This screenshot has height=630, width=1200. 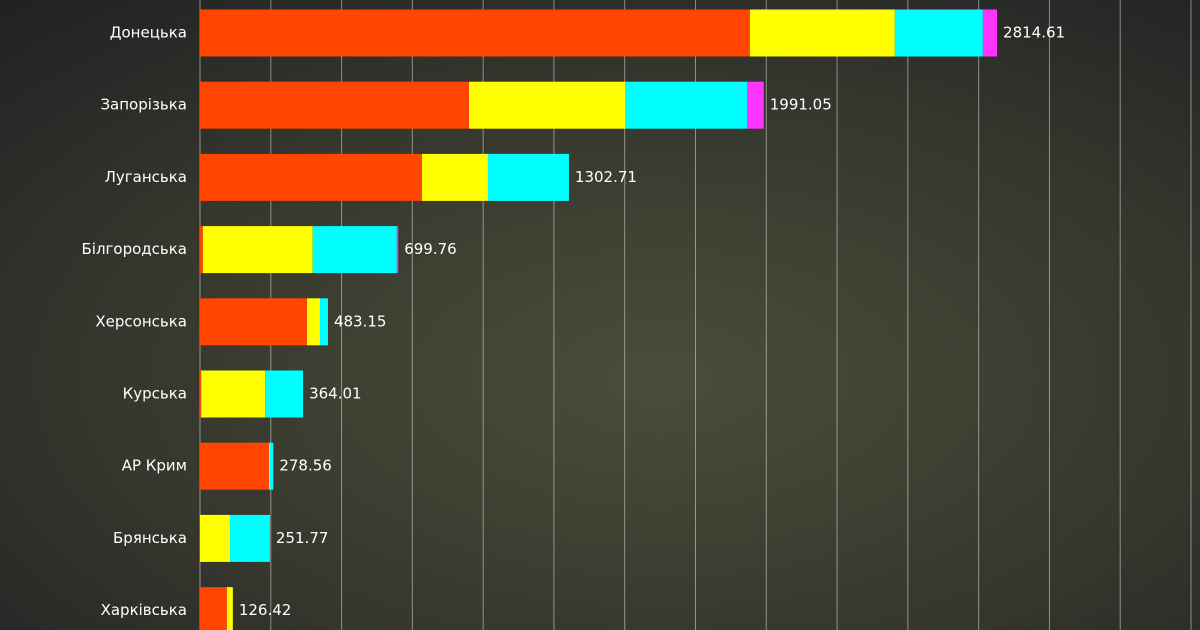 I want to click on category-label: Донецька, so click(x=148, y=33).